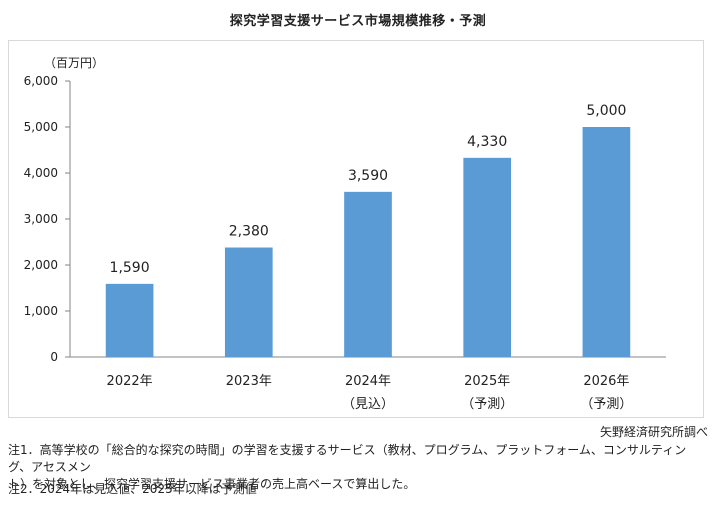 This screenshot has width=716, height=511. I want to click on x-tick-label: 2022年, so click(130, 381).